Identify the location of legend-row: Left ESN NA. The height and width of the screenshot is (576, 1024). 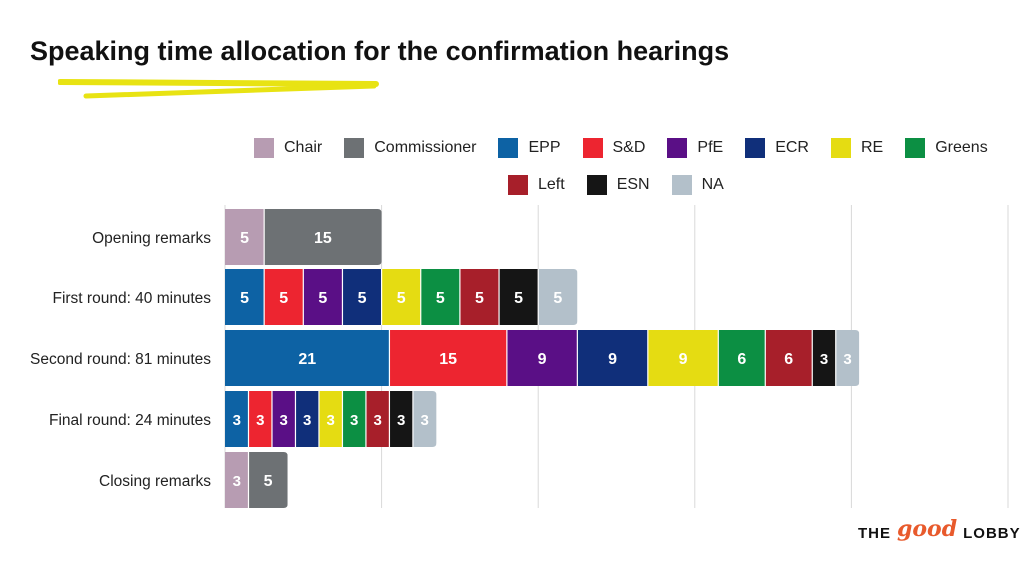
(624, 185).